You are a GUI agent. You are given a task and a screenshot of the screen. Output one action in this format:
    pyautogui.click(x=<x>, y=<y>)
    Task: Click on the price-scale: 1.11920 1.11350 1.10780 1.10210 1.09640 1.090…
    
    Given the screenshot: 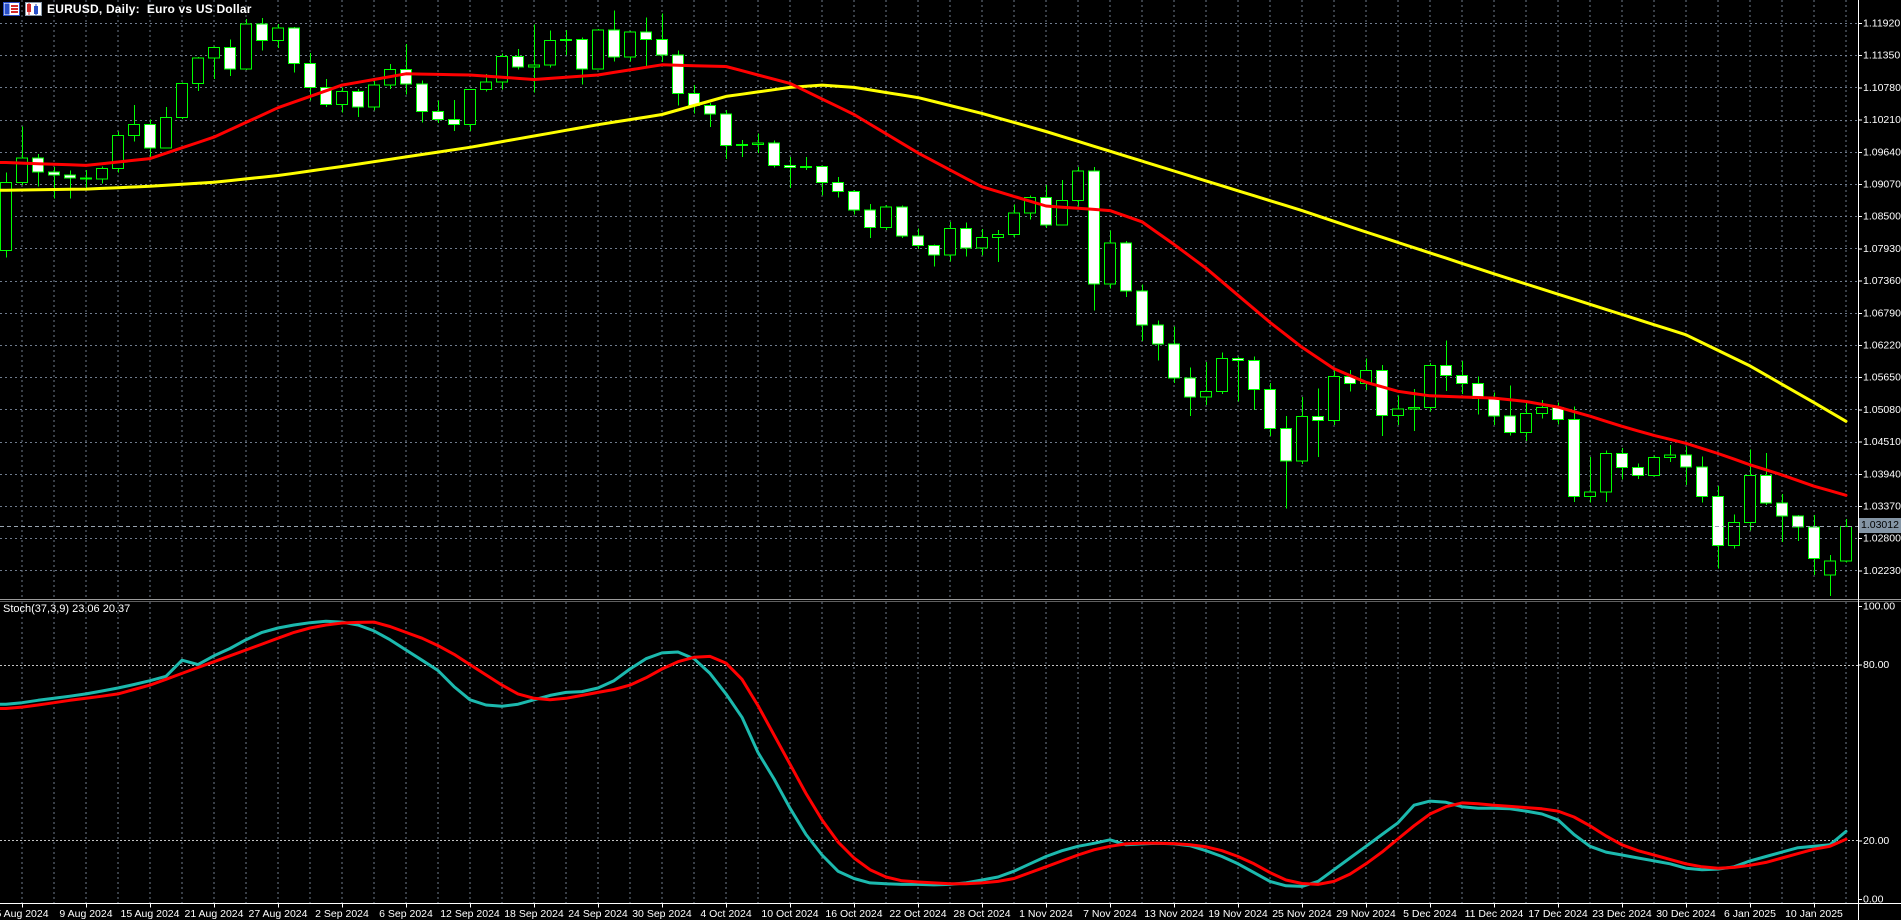 What is the action you would take?
    pyautogui.click(x=1879, y=297)
    